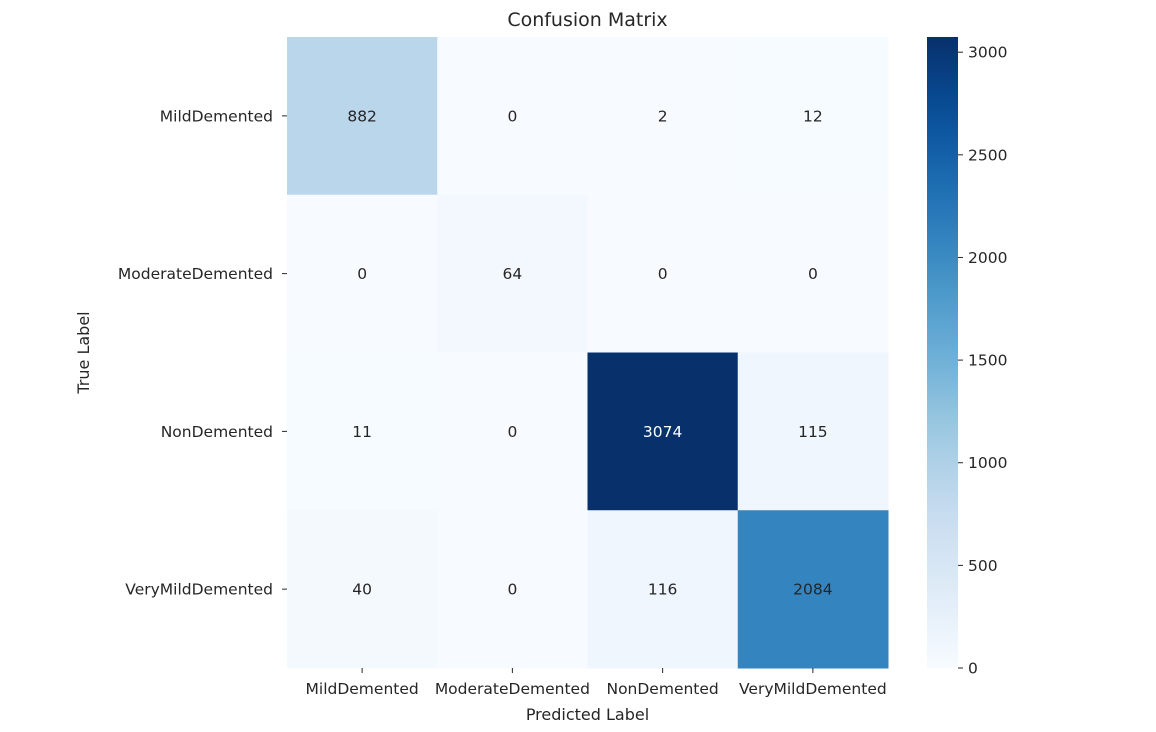 The width and height of the screenshot is (1156, 732). I want to click on cell-value-label: 11, so click(362, 432).